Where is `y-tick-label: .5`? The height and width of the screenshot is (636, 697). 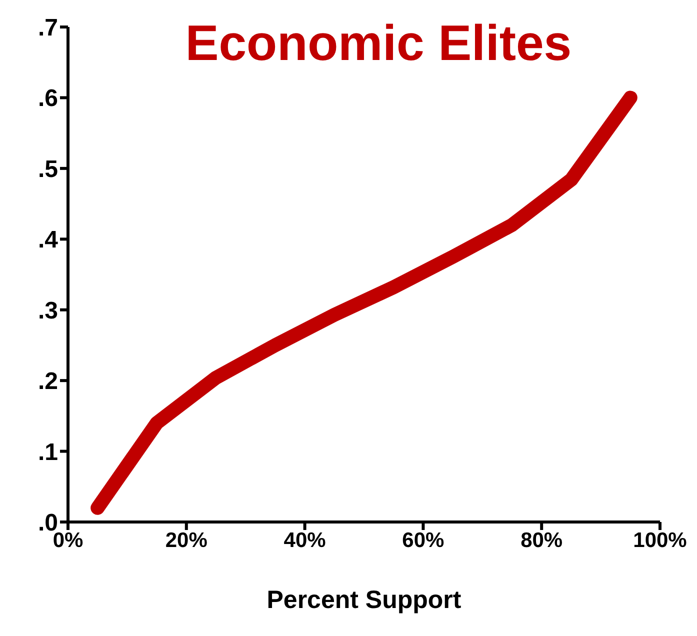 y-tick-label: .5 is located at coordinates (48, 169).